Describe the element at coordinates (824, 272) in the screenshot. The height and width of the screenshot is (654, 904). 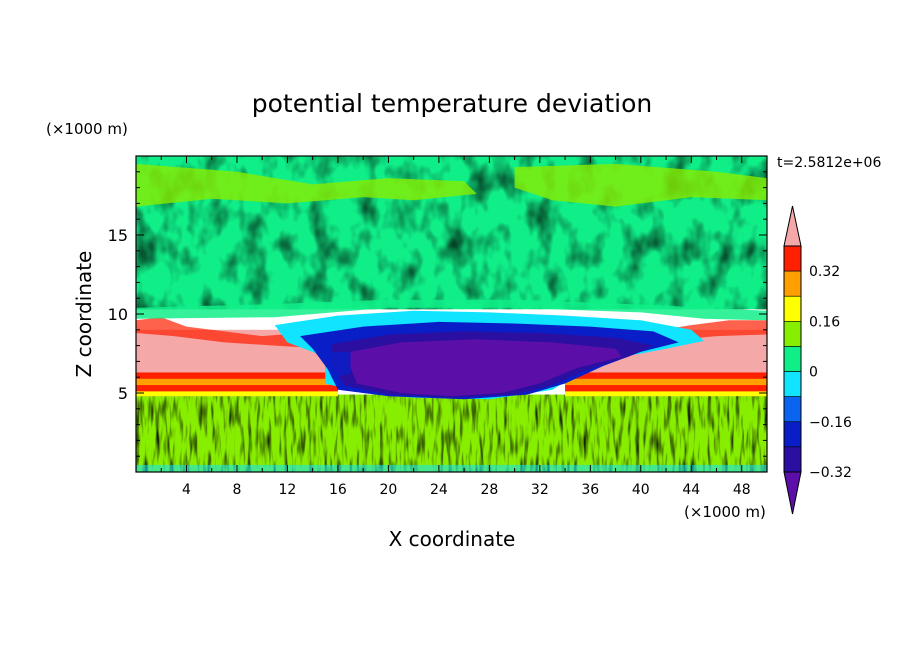
I see `colorbar-tick-label: 0.32` at that location.